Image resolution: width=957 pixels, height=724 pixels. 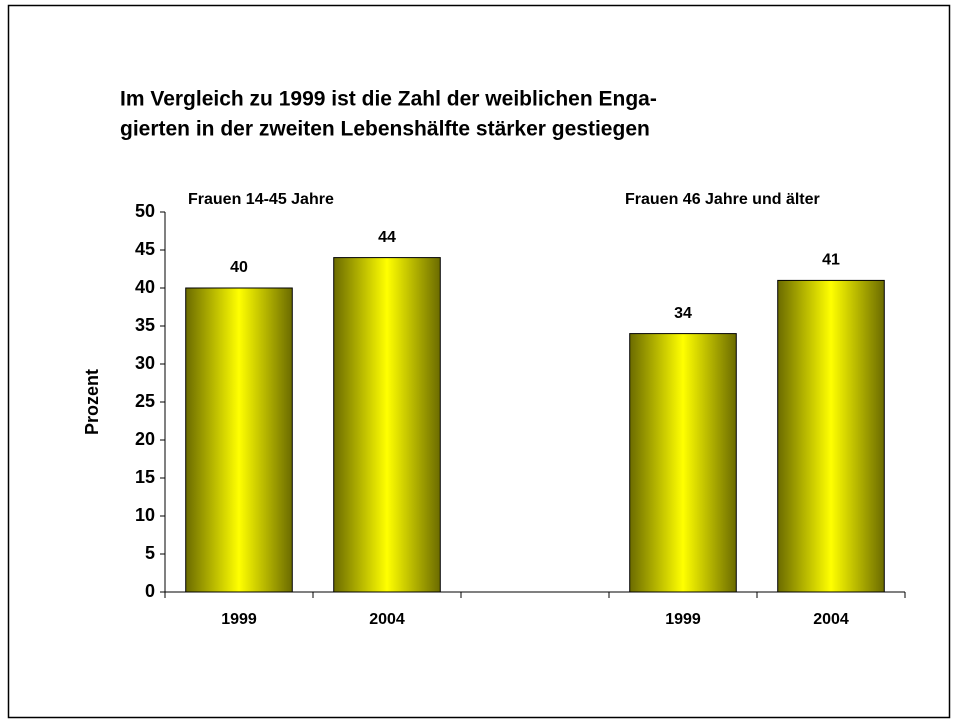 What do you see at coordinates (831, 260) in the screenshot?
I see `value-label: 41` at bounding box center [831, 260].